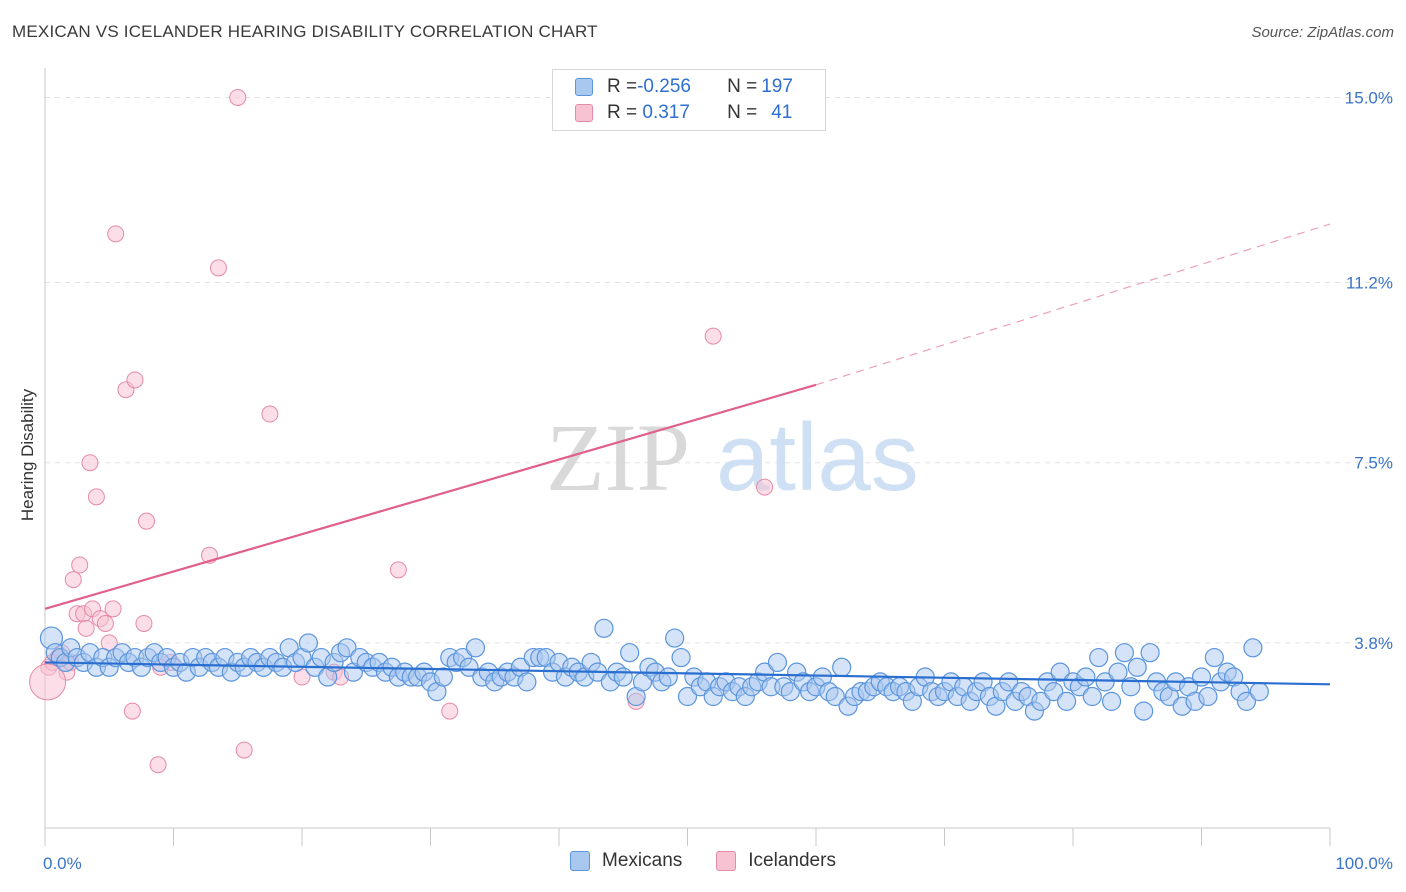 Image resolution: width=1406 pixels, height=892 pixels. I want to click on watermark-atlas: atlas, so click(817, 457).